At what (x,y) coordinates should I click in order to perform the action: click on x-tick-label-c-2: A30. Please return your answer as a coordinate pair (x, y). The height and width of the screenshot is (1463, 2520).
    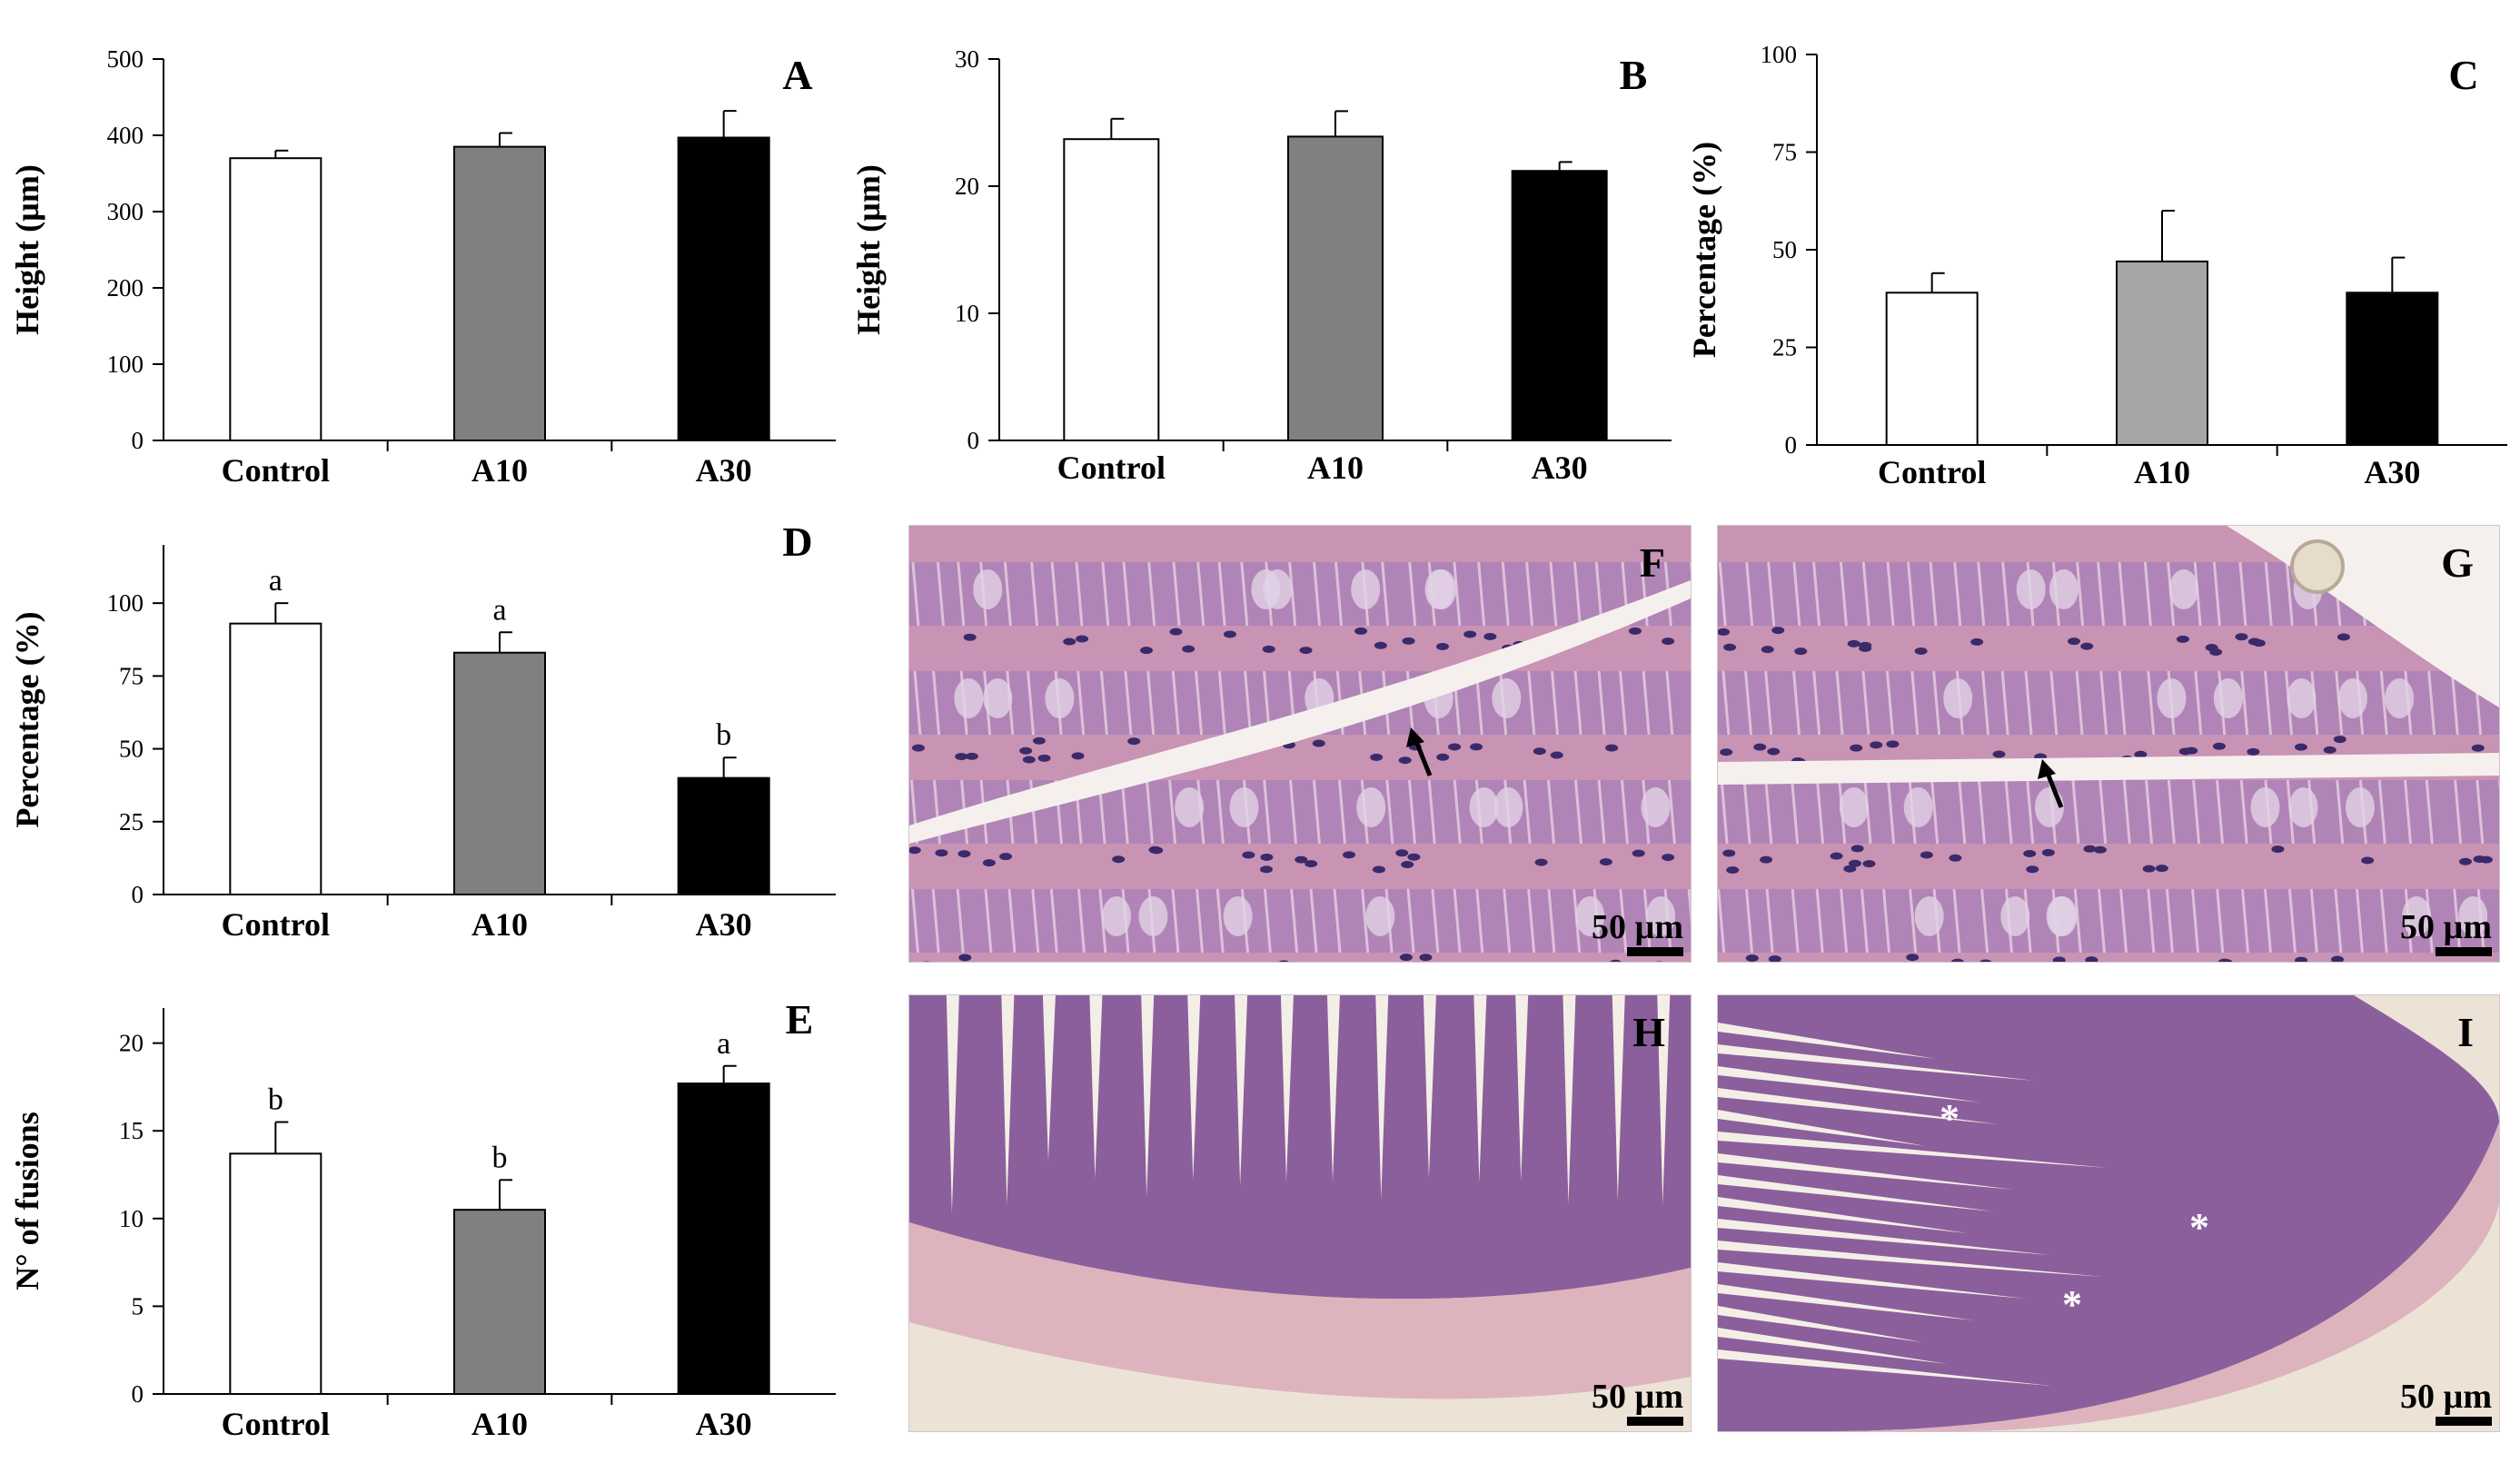
    Looking at the image, I should click on (2392, 472).